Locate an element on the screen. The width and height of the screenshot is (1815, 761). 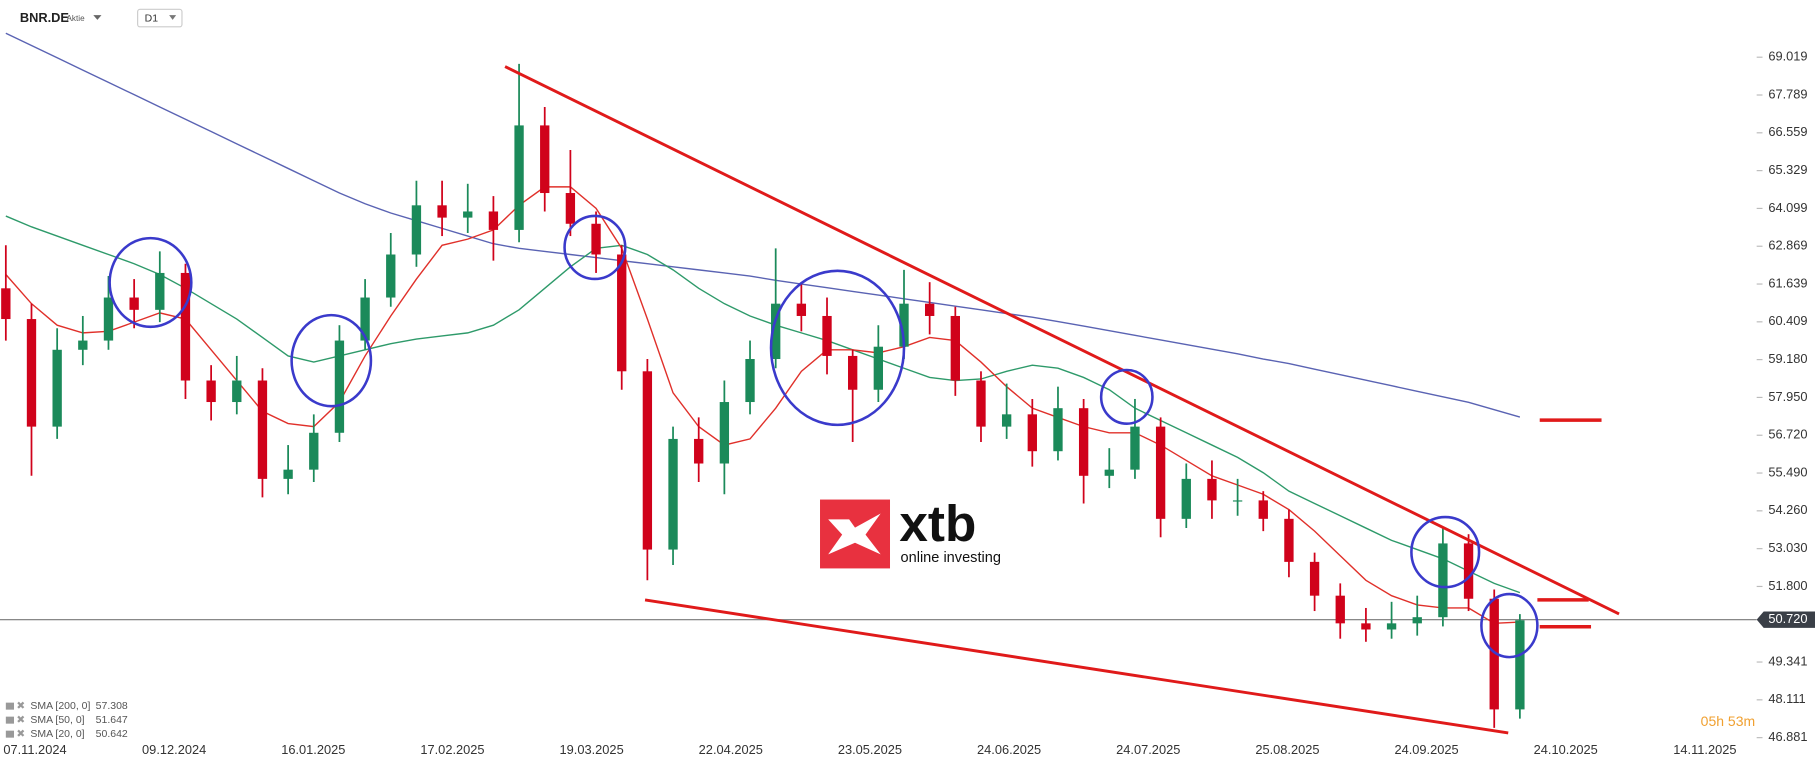
legend-name: SMA [50, 0] is located at coordinates (57, 720).